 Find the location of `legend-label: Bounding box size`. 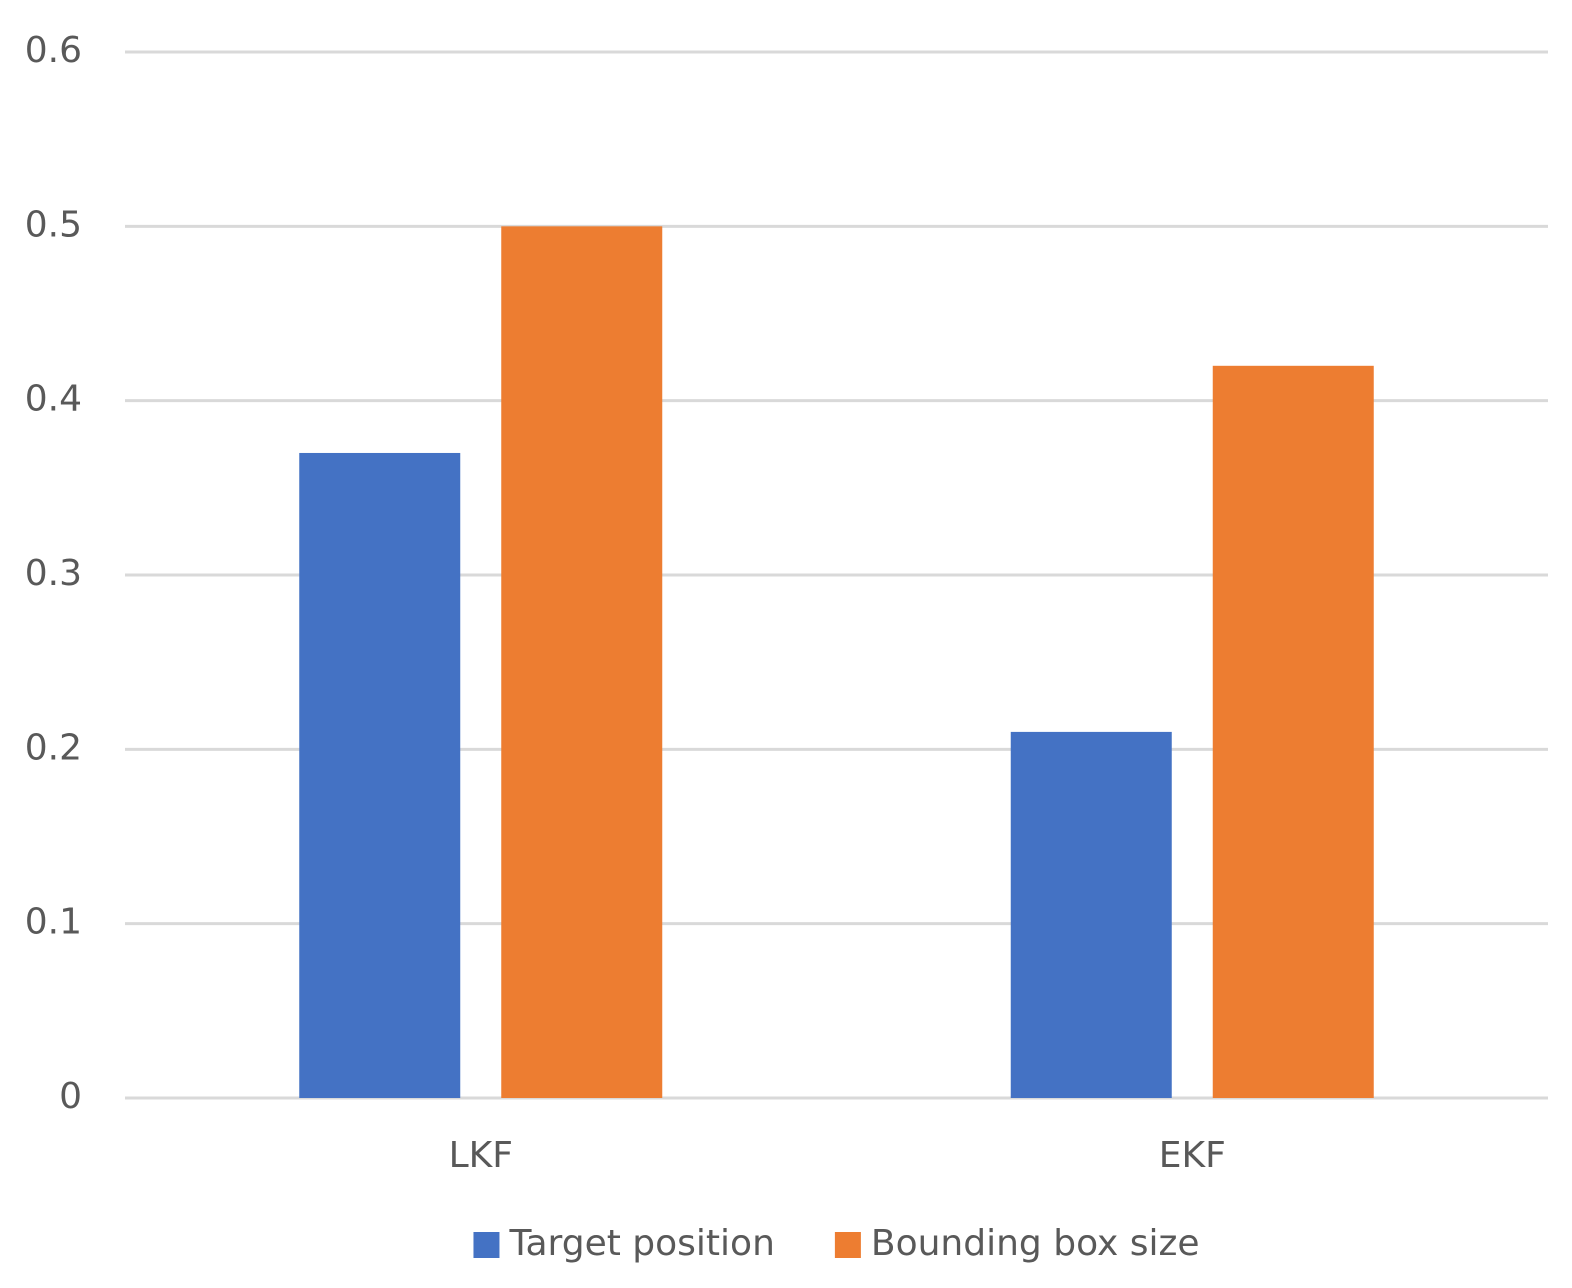

legend-label: Bounding box size is located at coordinates (1035, 1243).